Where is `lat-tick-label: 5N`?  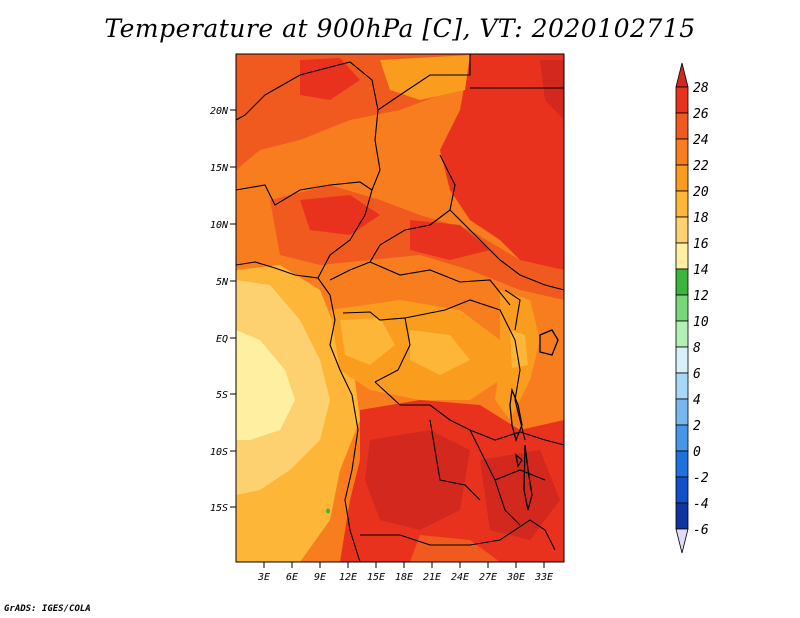 lat-tick-label: 5N is located at coordinates (222, 282).